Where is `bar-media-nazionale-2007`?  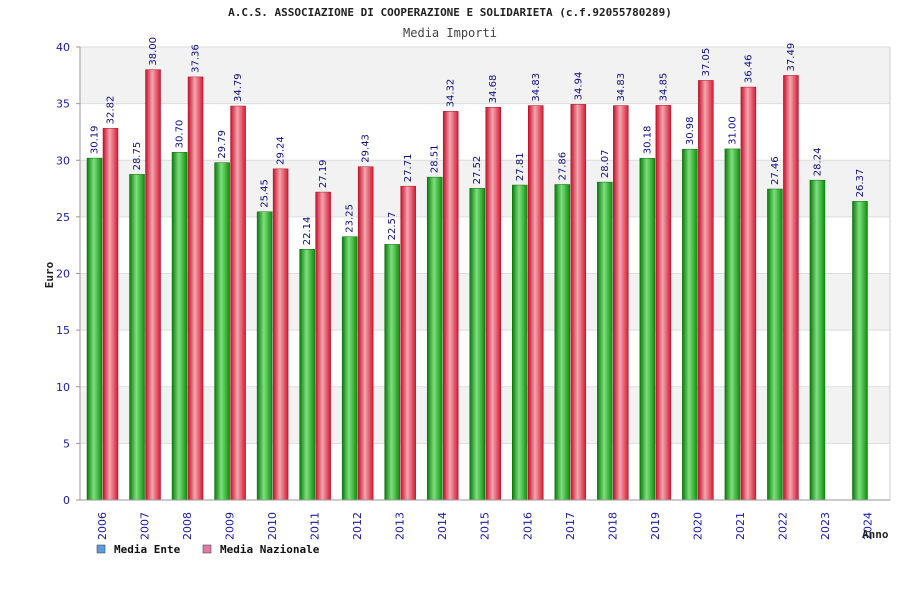 bar-media-nazionale-2007 is located at coordinates (153, 285).